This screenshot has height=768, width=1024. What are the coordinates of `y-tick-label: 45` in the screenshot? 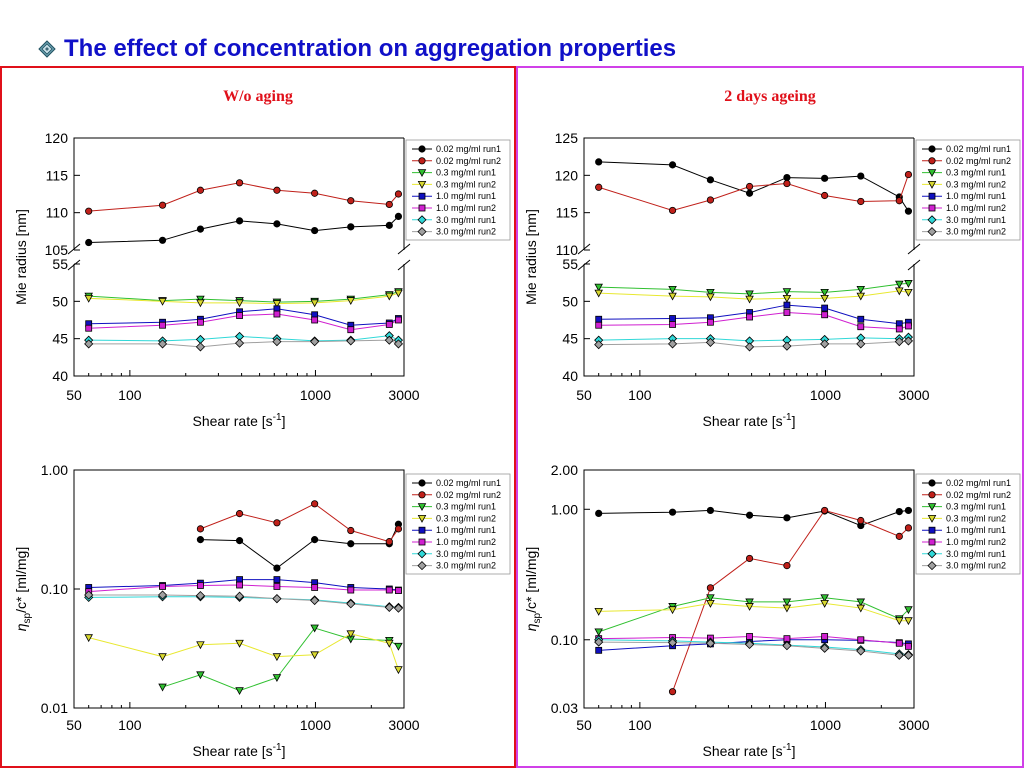 It's located at (60, 339).